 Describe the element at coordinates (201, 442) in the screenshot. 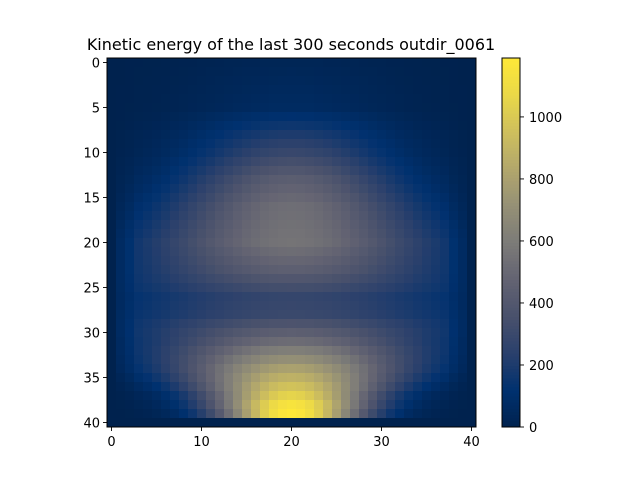

I see `x-tick-label: 10` at that location.